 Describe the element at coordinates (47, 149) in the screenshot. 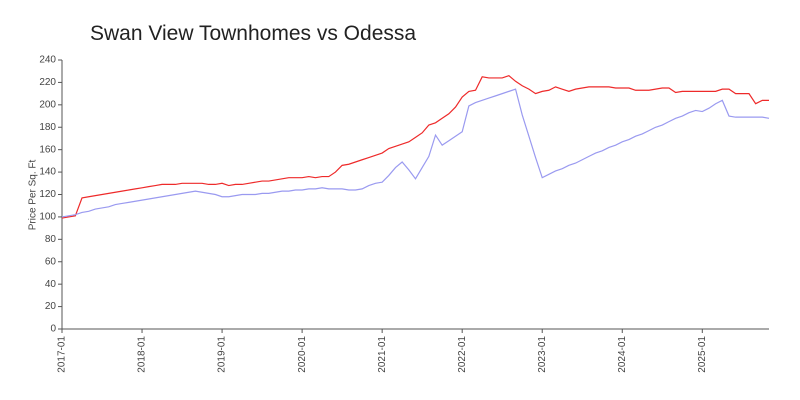

I see `y-tick-label: 160` at that location.